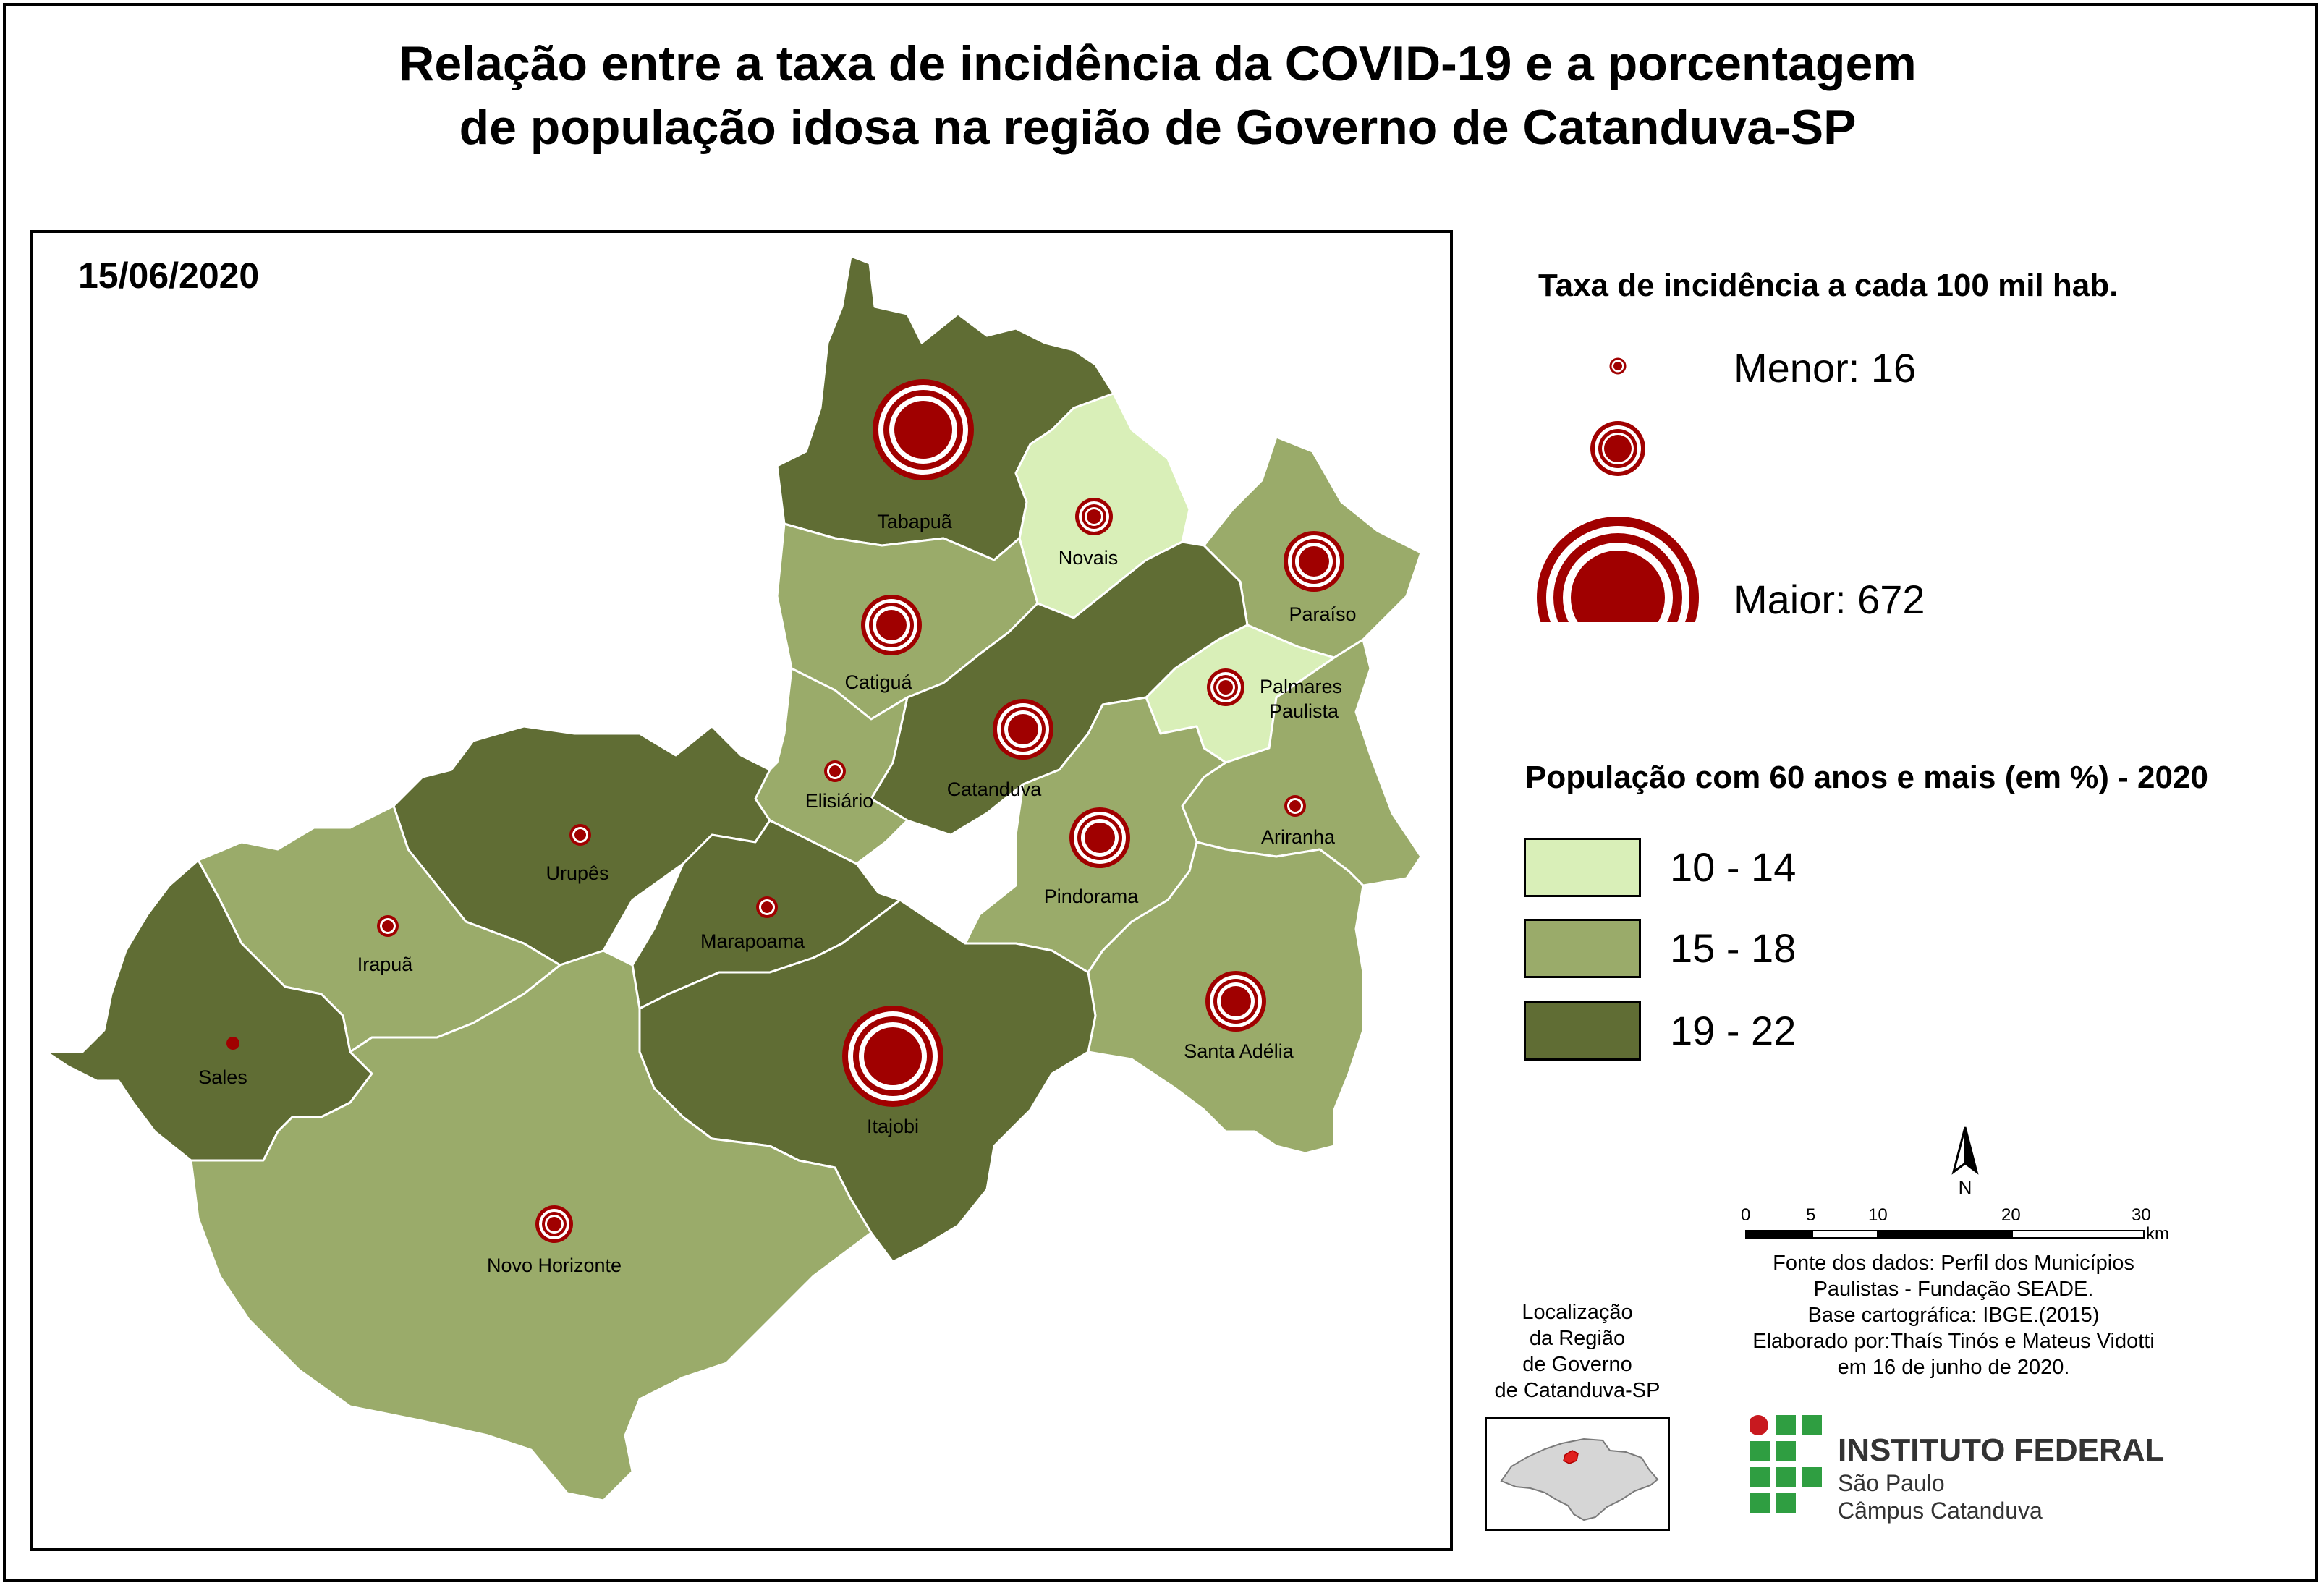 The image size is (2324, 1588). I want to click on label-novais: Novais, so click(1089, 558).